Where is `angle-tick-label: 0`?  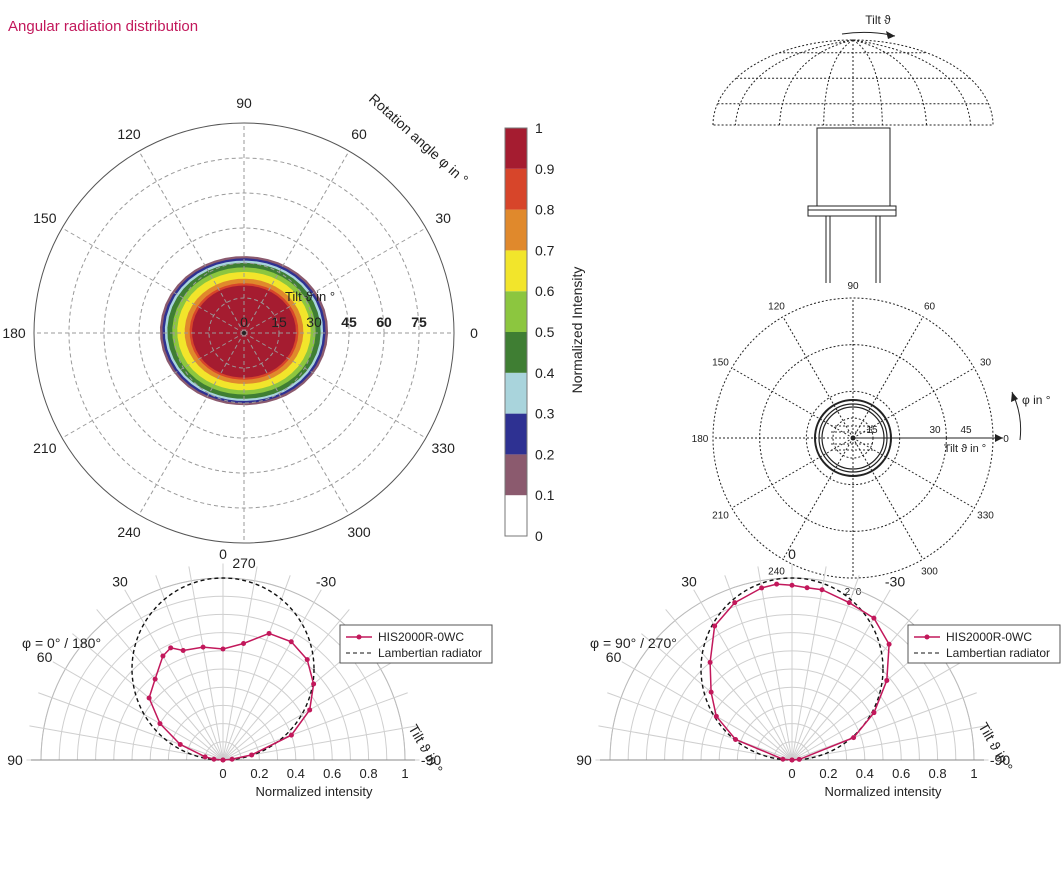 angle-tick-label: 0 is located at coordinates (223, 554).